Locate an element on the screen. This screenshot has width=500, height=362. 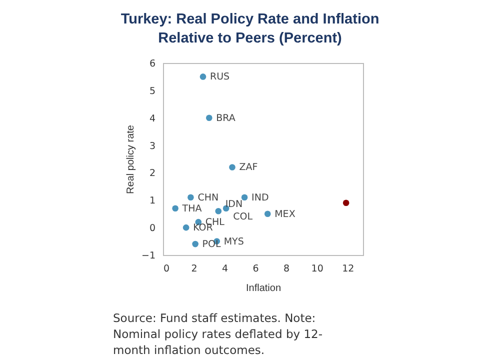
x-tick-label: 8 is located at coordinates (287, 269).